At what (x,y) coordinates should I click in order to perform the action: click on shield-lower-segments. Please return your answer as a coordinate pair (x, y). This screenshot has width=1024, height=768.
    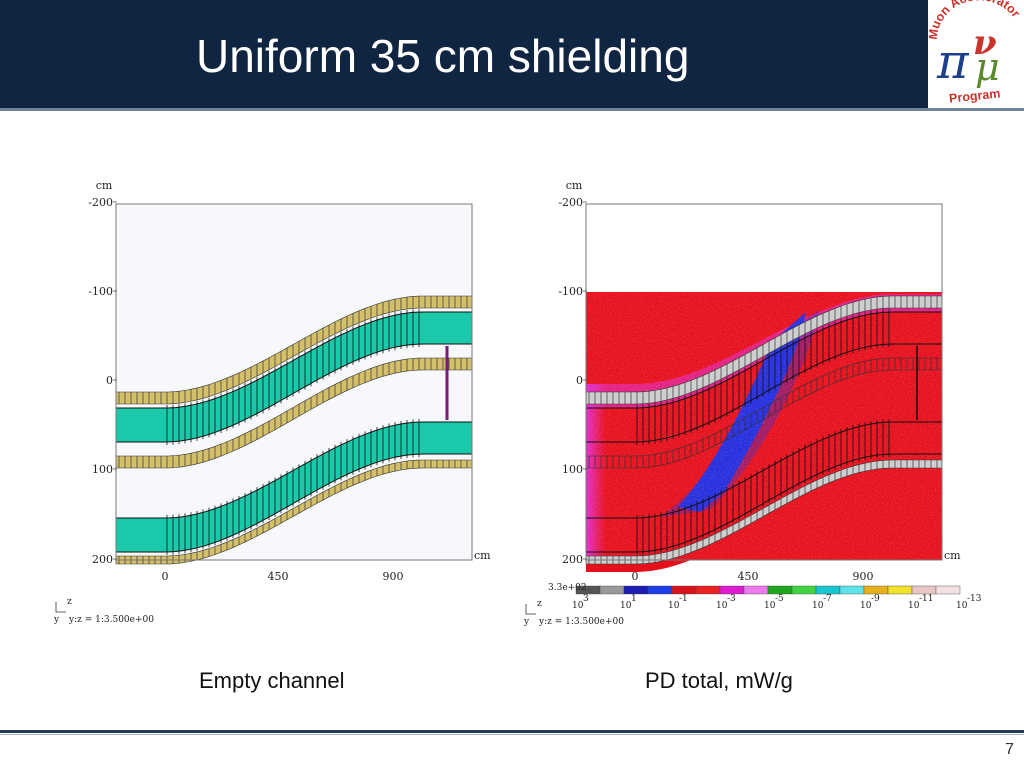
    Looking at the image, I should click on (763, 512).